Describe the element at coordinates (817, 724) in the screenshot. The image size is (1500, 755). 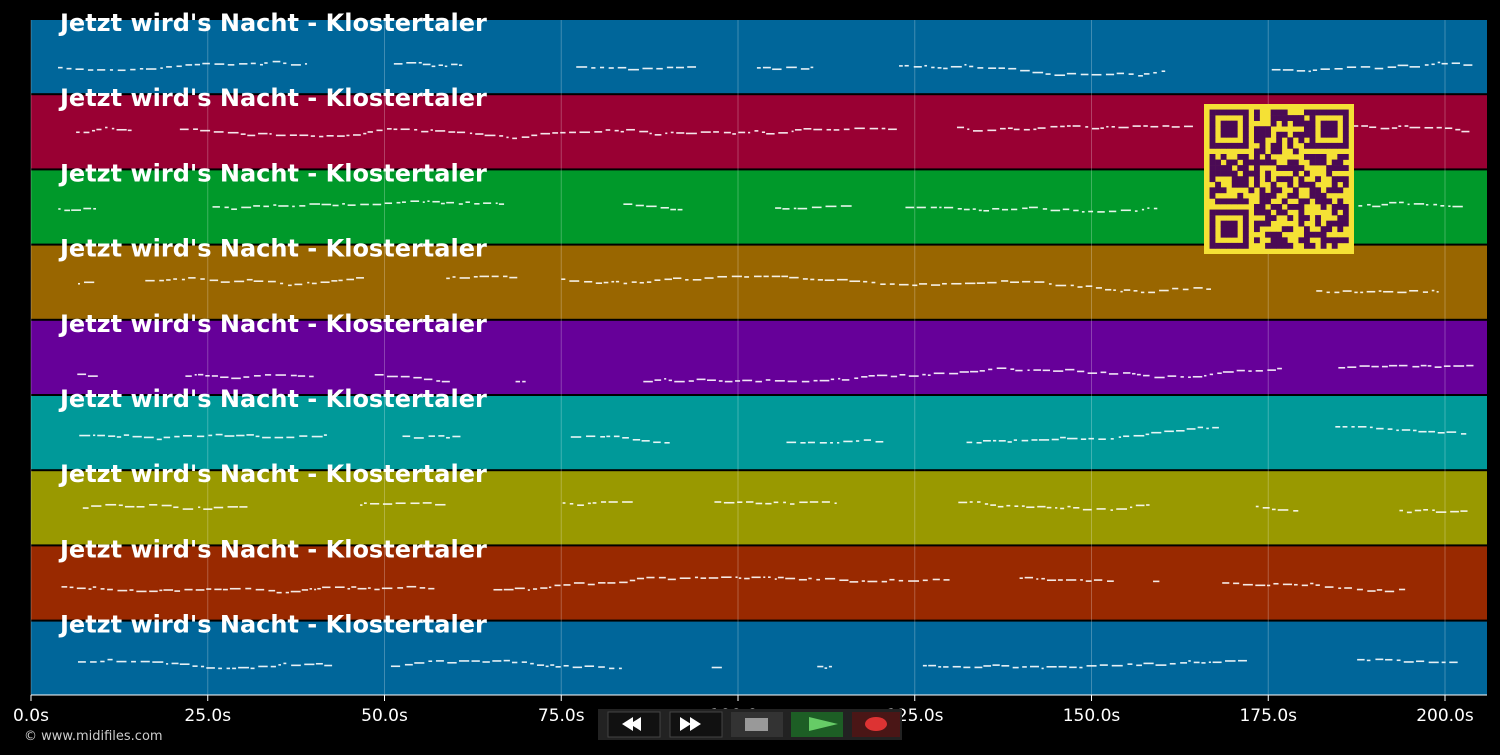
I see `play-button` at that location.